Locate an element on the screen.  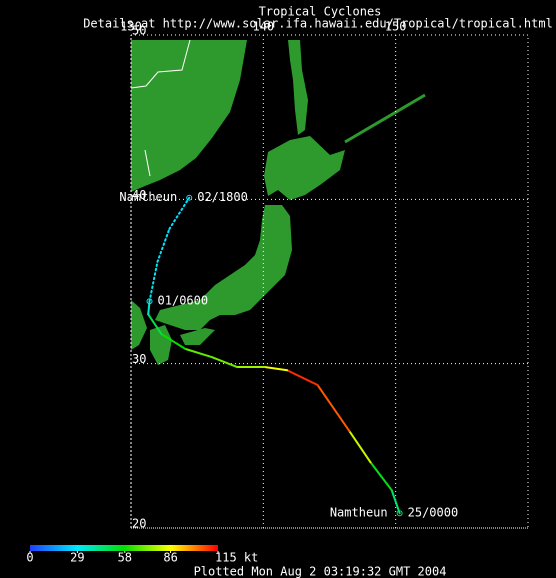
honshu is located at coordinates (223, 267).